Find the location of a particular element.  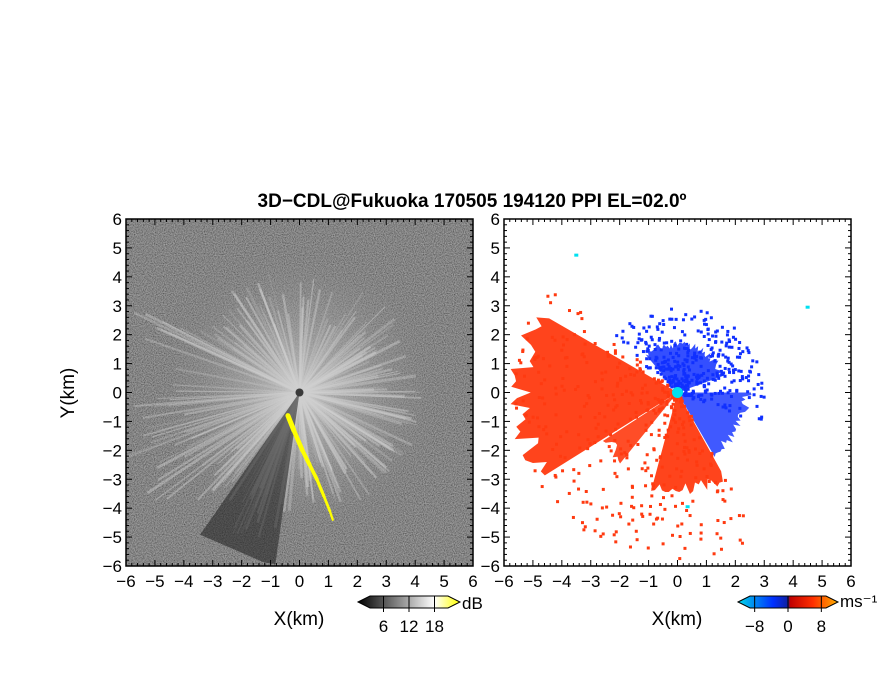

right-approach-fan is located at coordinates (714, 425).